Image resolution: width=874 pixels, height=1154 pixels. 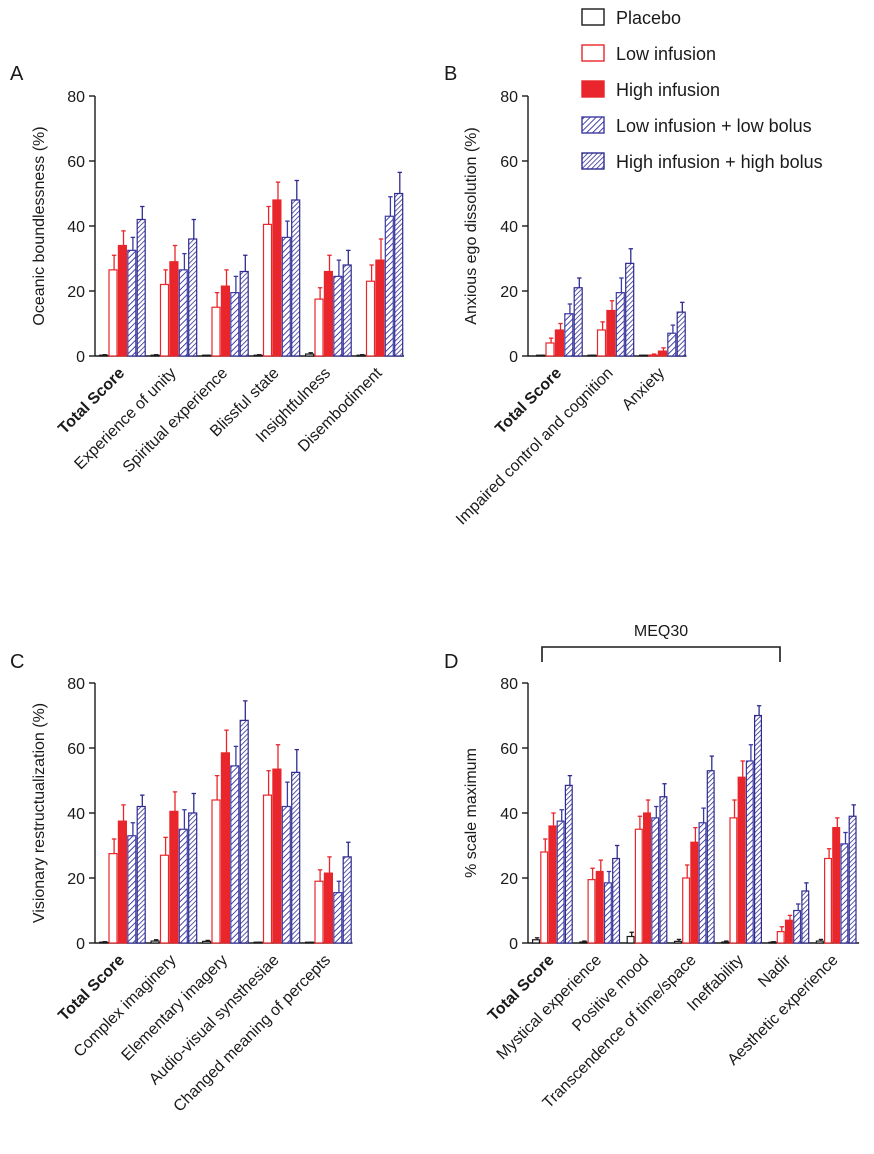 I want to click on bar-high-infusion-aesthetic-experience, so click(x=836, y=885).